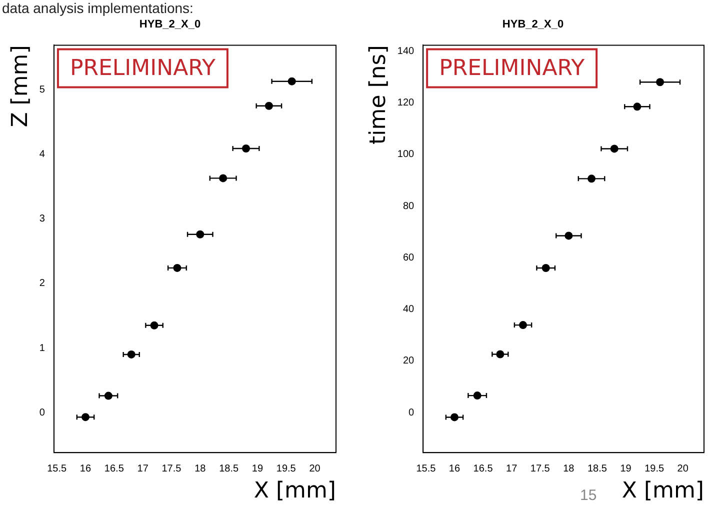 Image resolution: width=716 pixels, height=511 pixels. What do you see at coordinates (408, 361) in the screenshot?
I see `y-tick-label: 20` at bounding box center [408, 361].